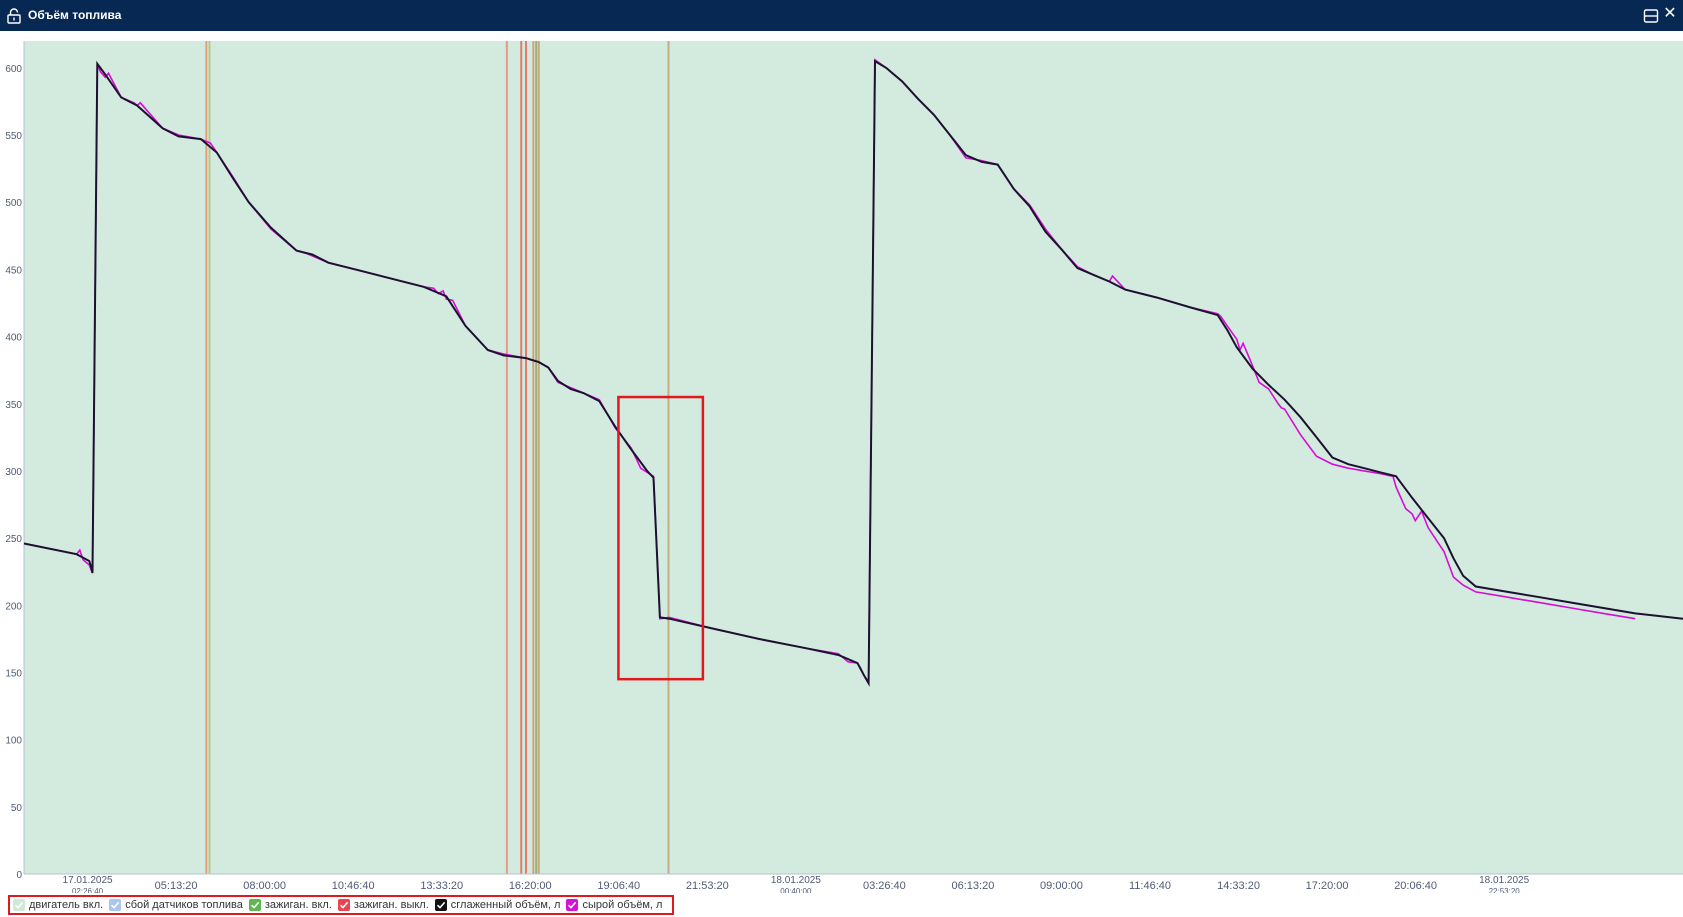 This screenshot has width=1683, height=917. What do you see at coordinates (184, 905) in the screenshot?
I see `legend-label: сбой датчиков топлива` at bounding box center [184, 905].